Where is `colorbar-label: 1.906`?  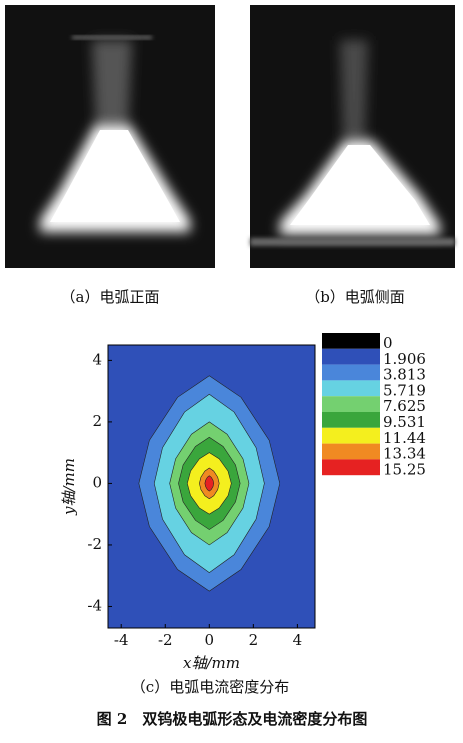 colorbar-label: 1.906 is located at coordinates (404, 359).